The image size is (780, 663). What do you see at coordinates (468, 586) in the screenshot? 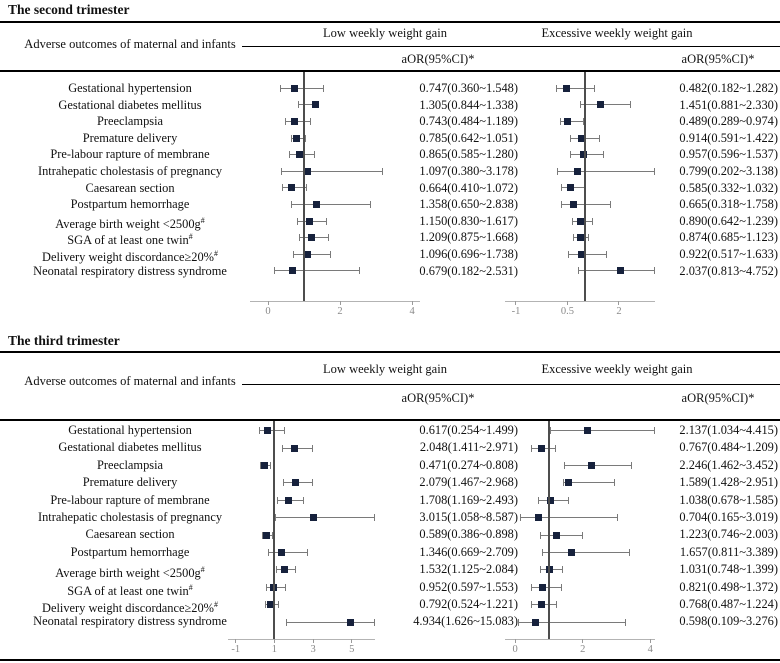
I see `aor-value-low: 0.952(0.597~1.553)` at bounding box center [468, 586].